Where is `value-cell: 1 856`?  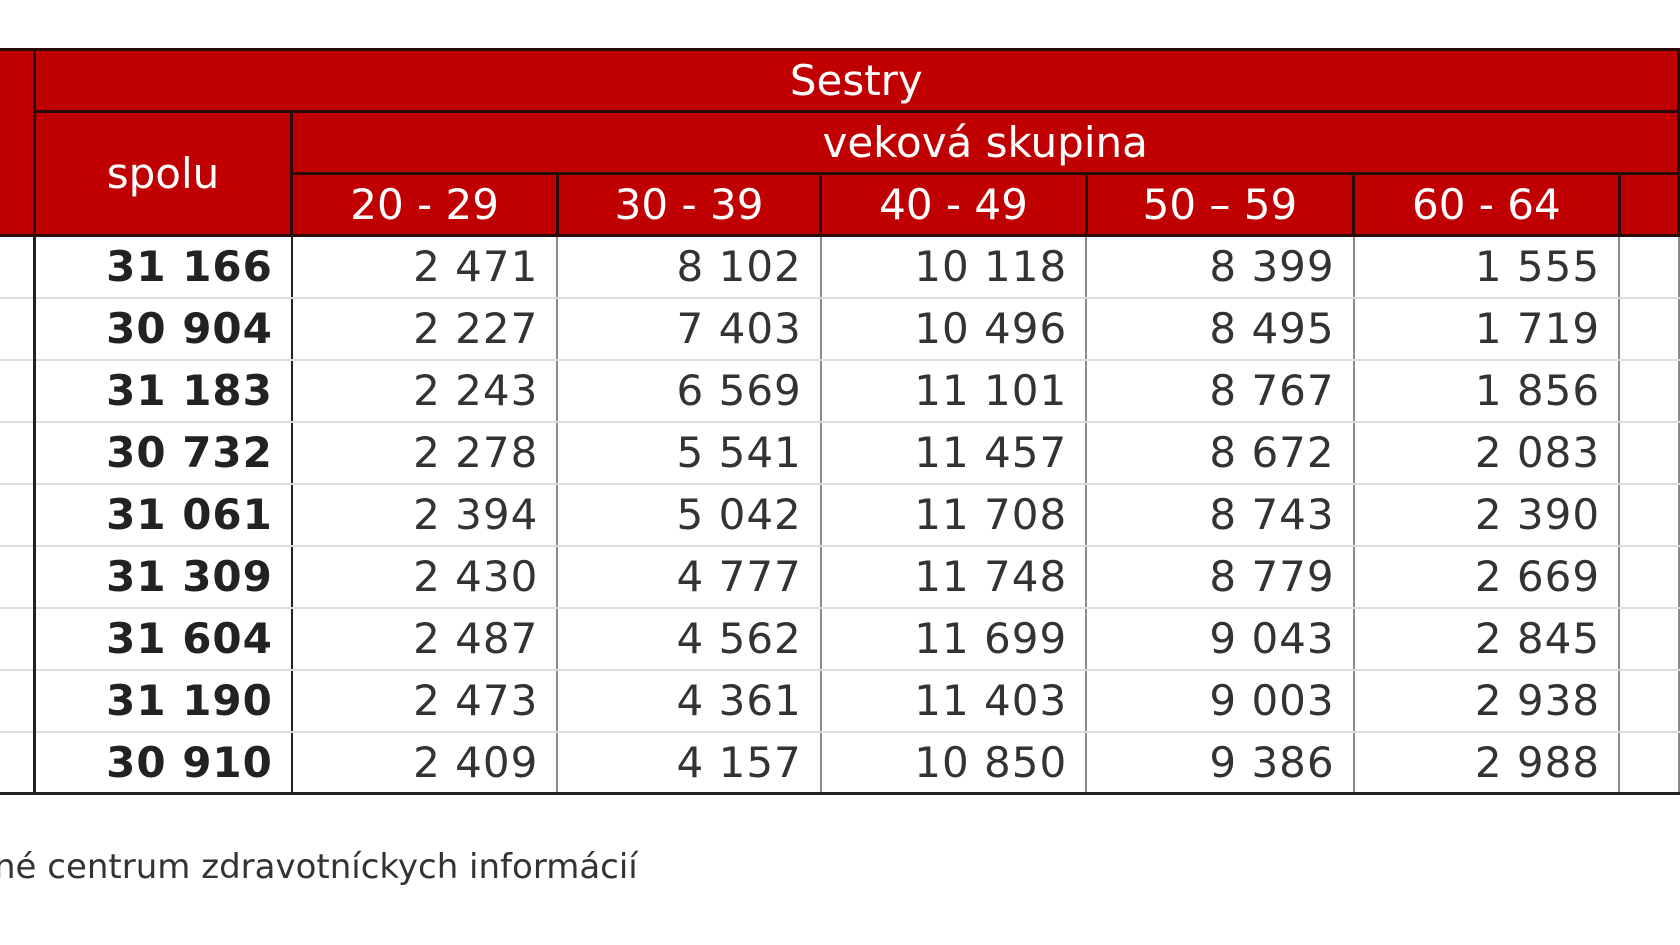
value-cell: 1 856 is located at coordinates (1487, 391).